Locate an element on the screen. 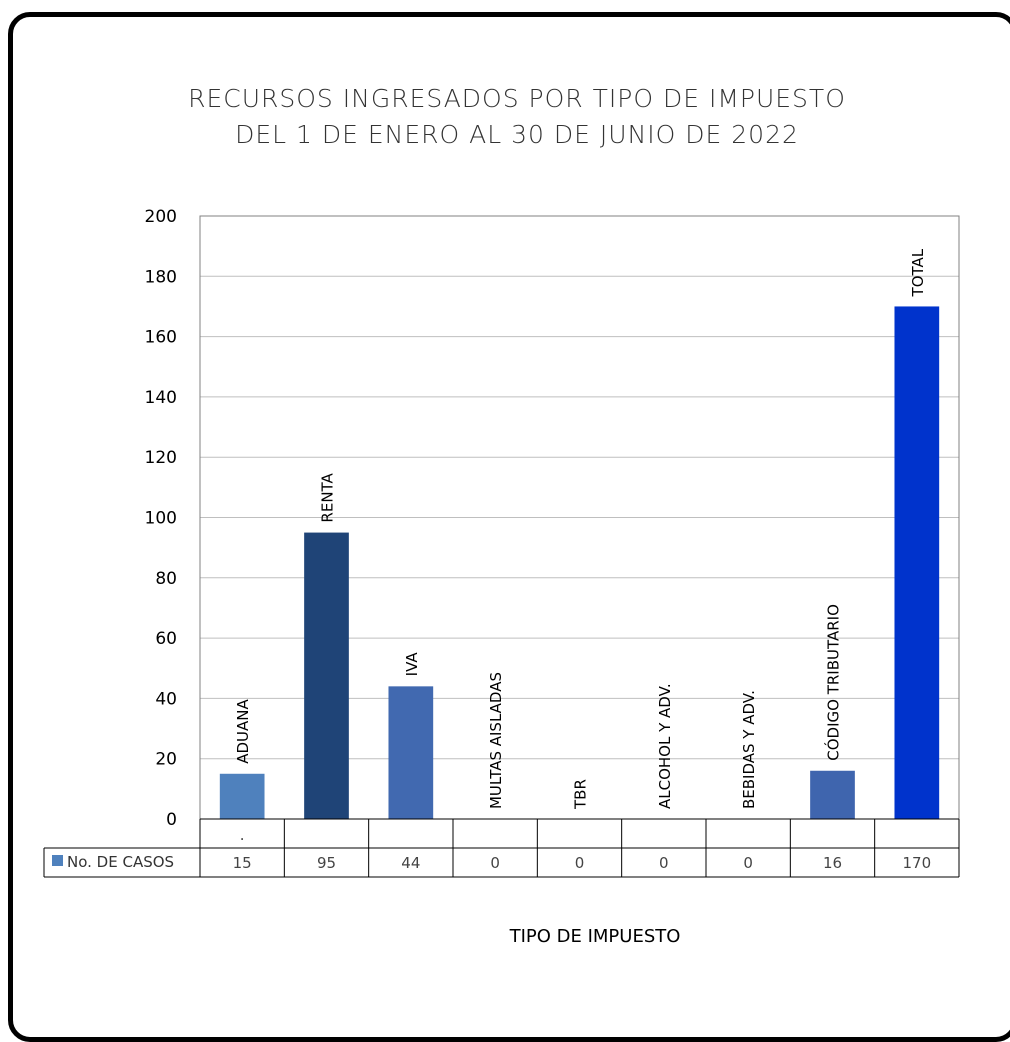 This screenshot has height=1042, width=1010. table-value-cell: 16 is located at coordinates (832, 863).